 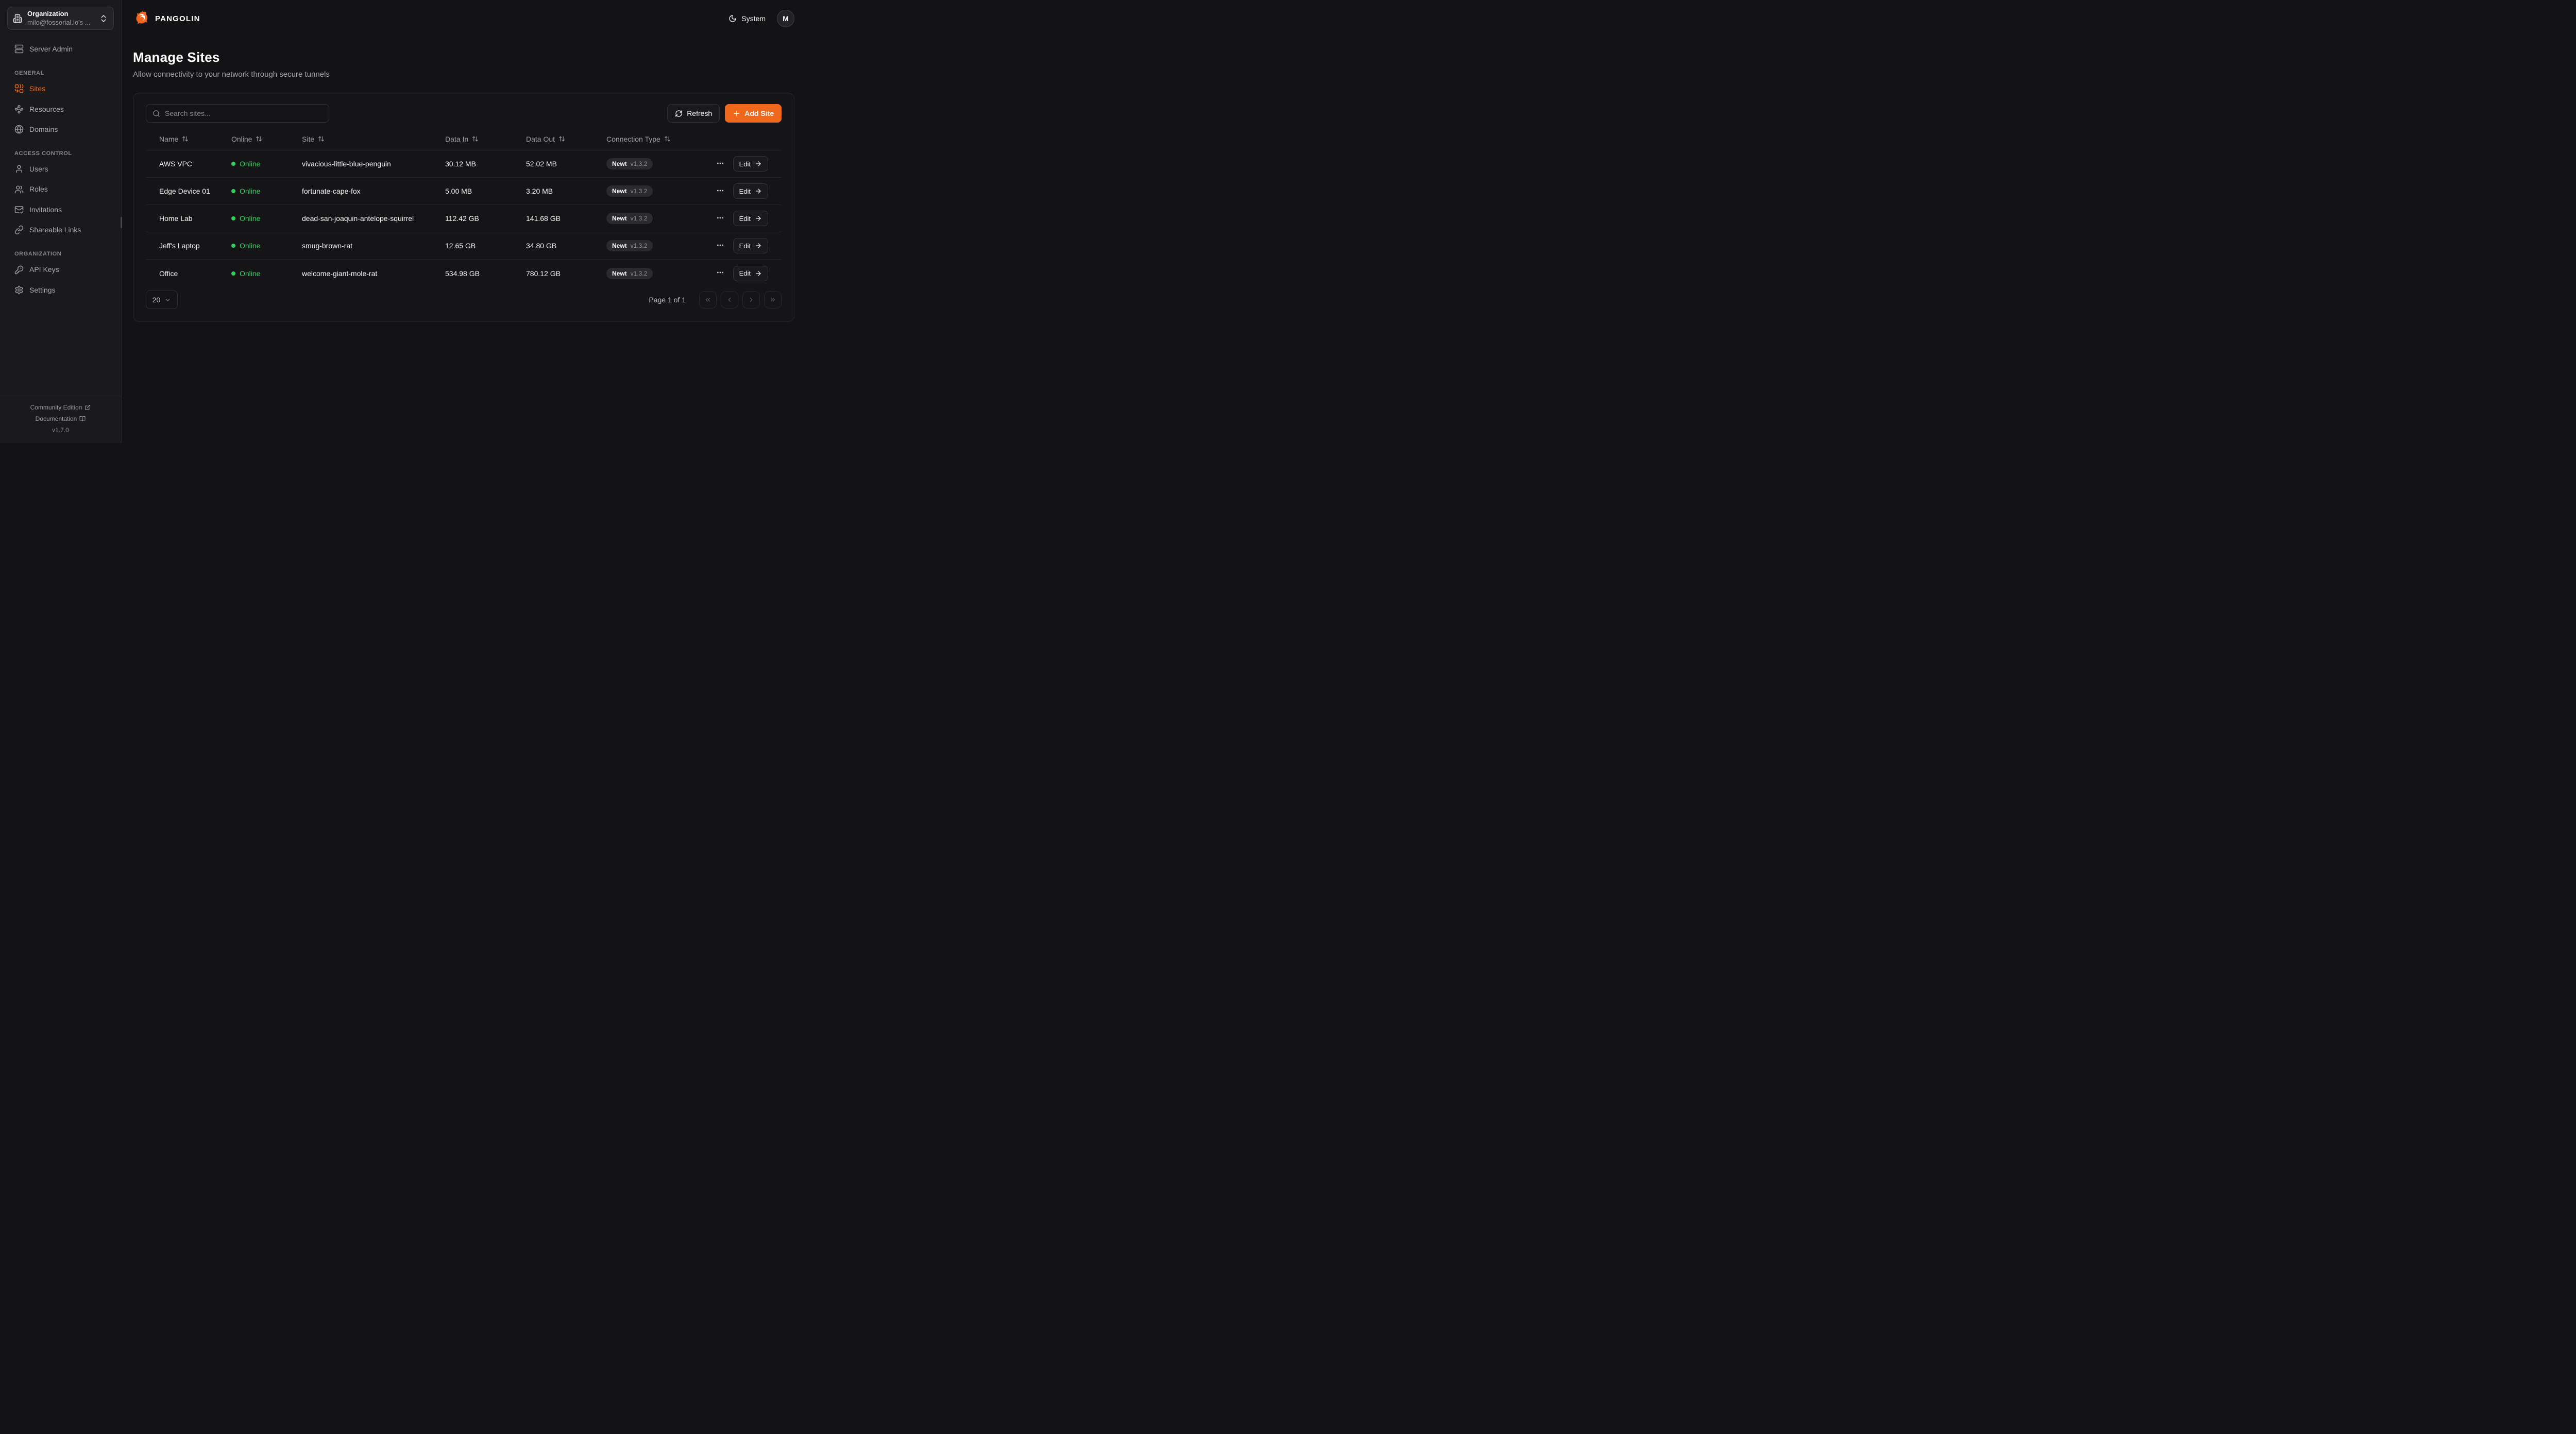 I want to click on column-header-name: Name, so click(x=195, y=139).